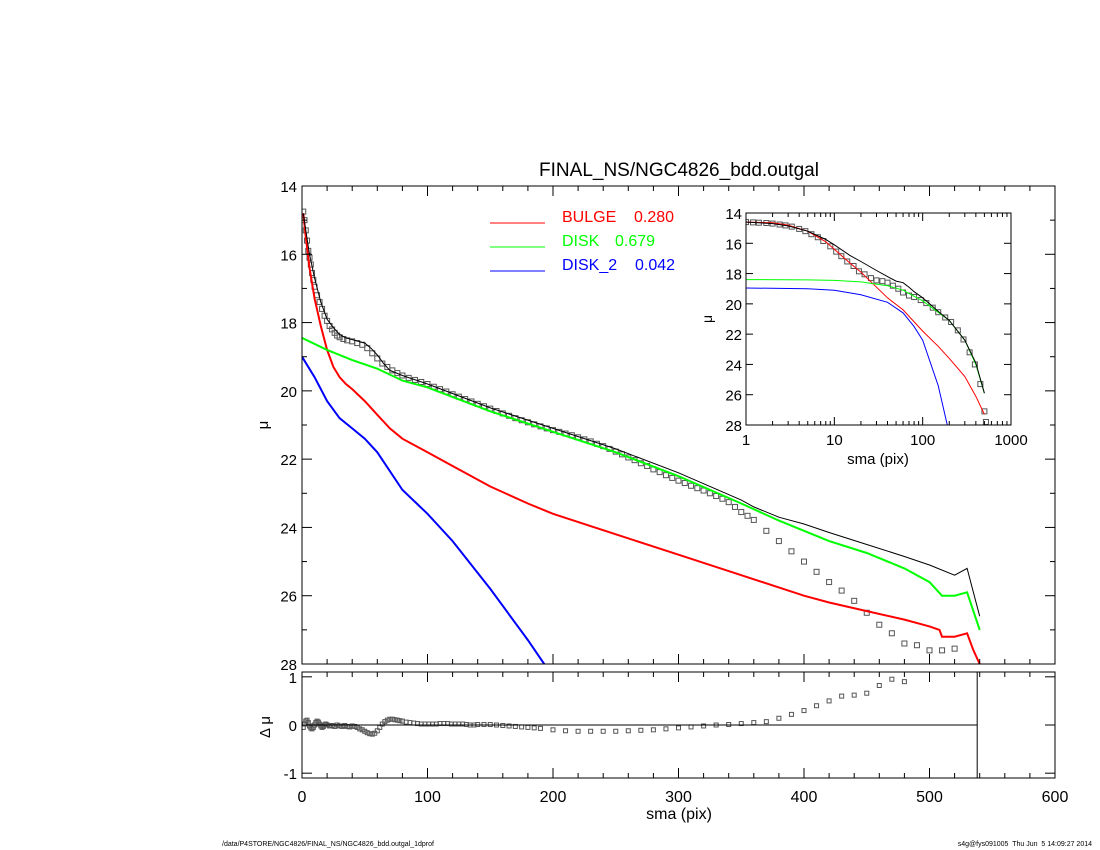 This screenshot has height=850, width=1100. Describe the element at coordinates (635, 241) in the screenshot. I see `legend-value-disk: 0.679` at that location.